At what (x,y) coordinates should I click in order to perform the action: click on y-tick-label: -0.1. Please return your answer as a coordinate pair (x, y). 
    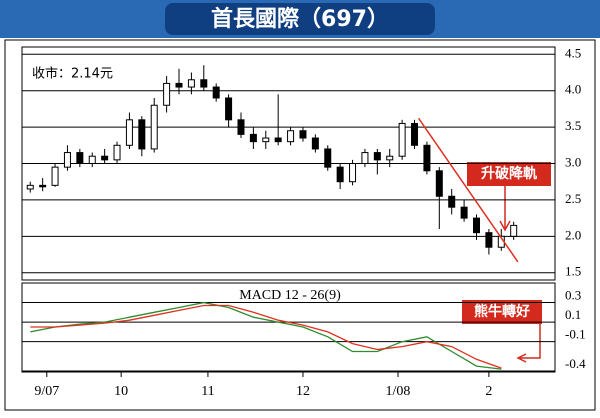
    Looking at the image, I should click on (575, 334).